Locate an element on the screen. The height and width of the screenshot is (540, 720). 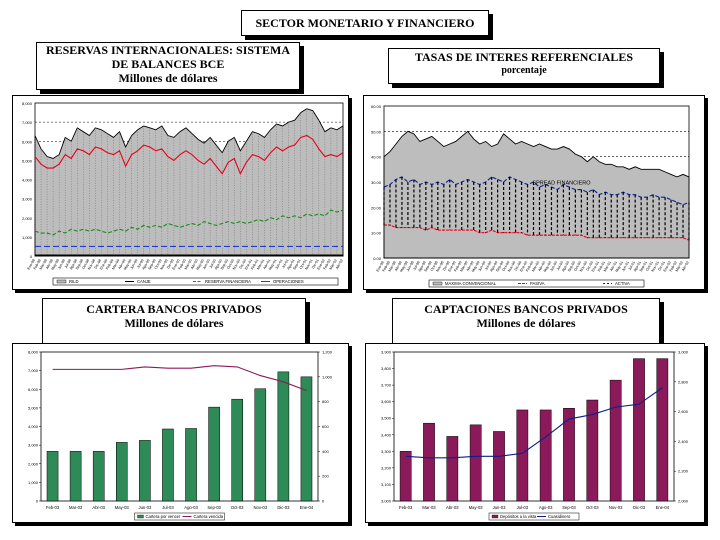
y-tick-label: 30.00 is located at coordinates (376, 182).